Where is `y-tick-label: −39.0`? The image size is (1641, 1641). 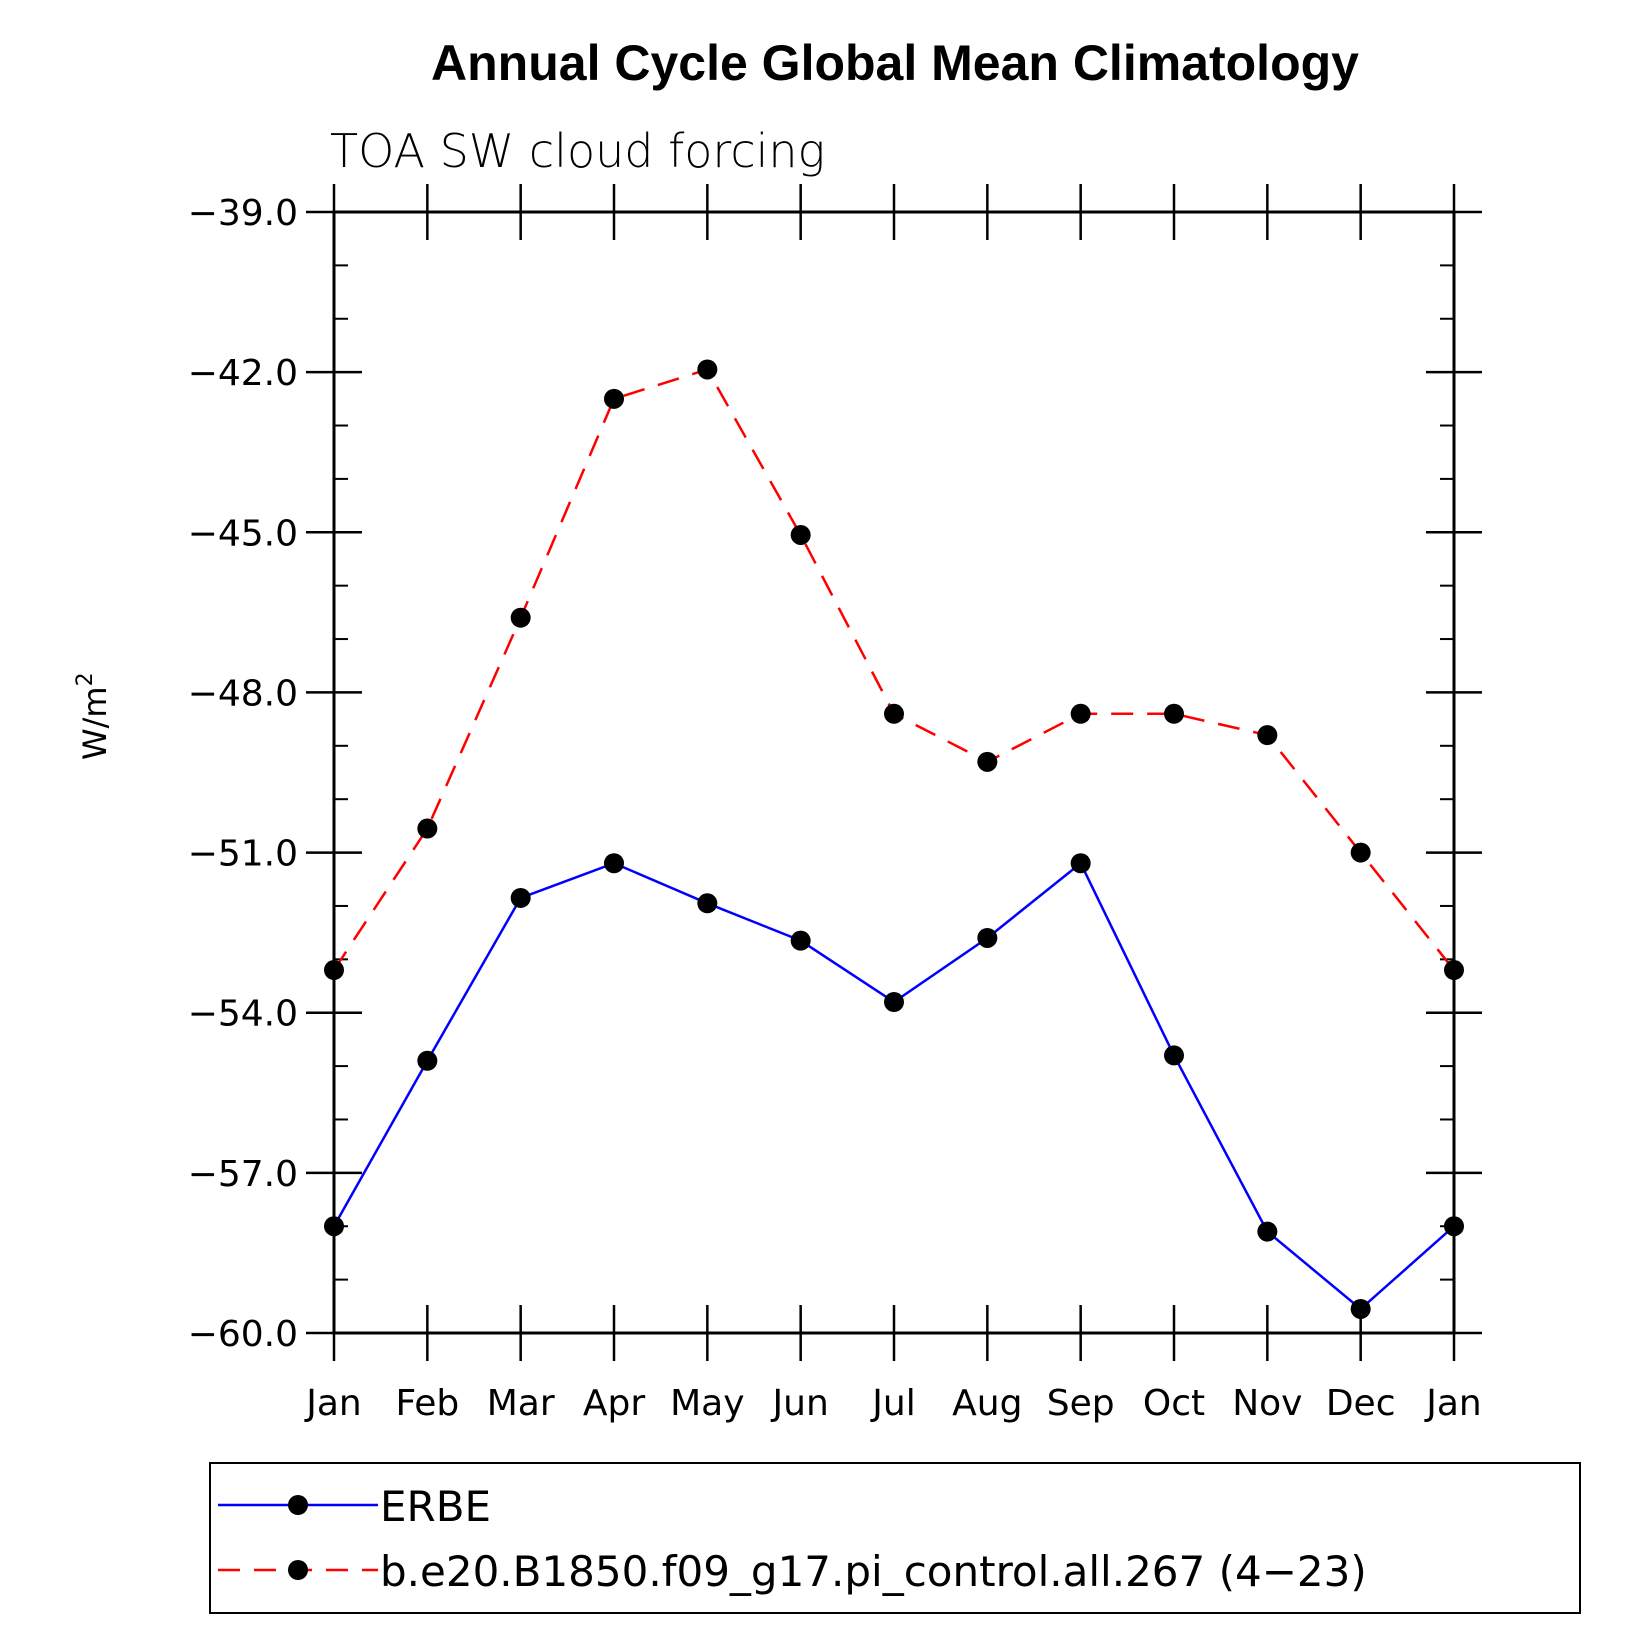 y-tick-label: −39.0 is located at coordinates (243, 213).